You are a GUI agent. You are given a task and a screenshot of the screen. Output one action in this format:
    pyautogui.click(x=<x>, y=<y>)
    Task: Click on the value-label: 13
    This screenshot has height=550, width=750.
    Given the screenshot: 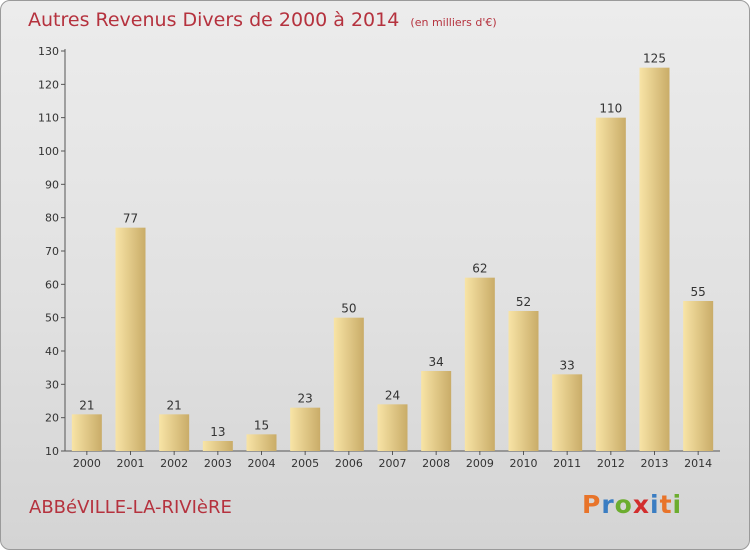 What is the action you would take?
    pyautogui.click(x=217, y=432)
    